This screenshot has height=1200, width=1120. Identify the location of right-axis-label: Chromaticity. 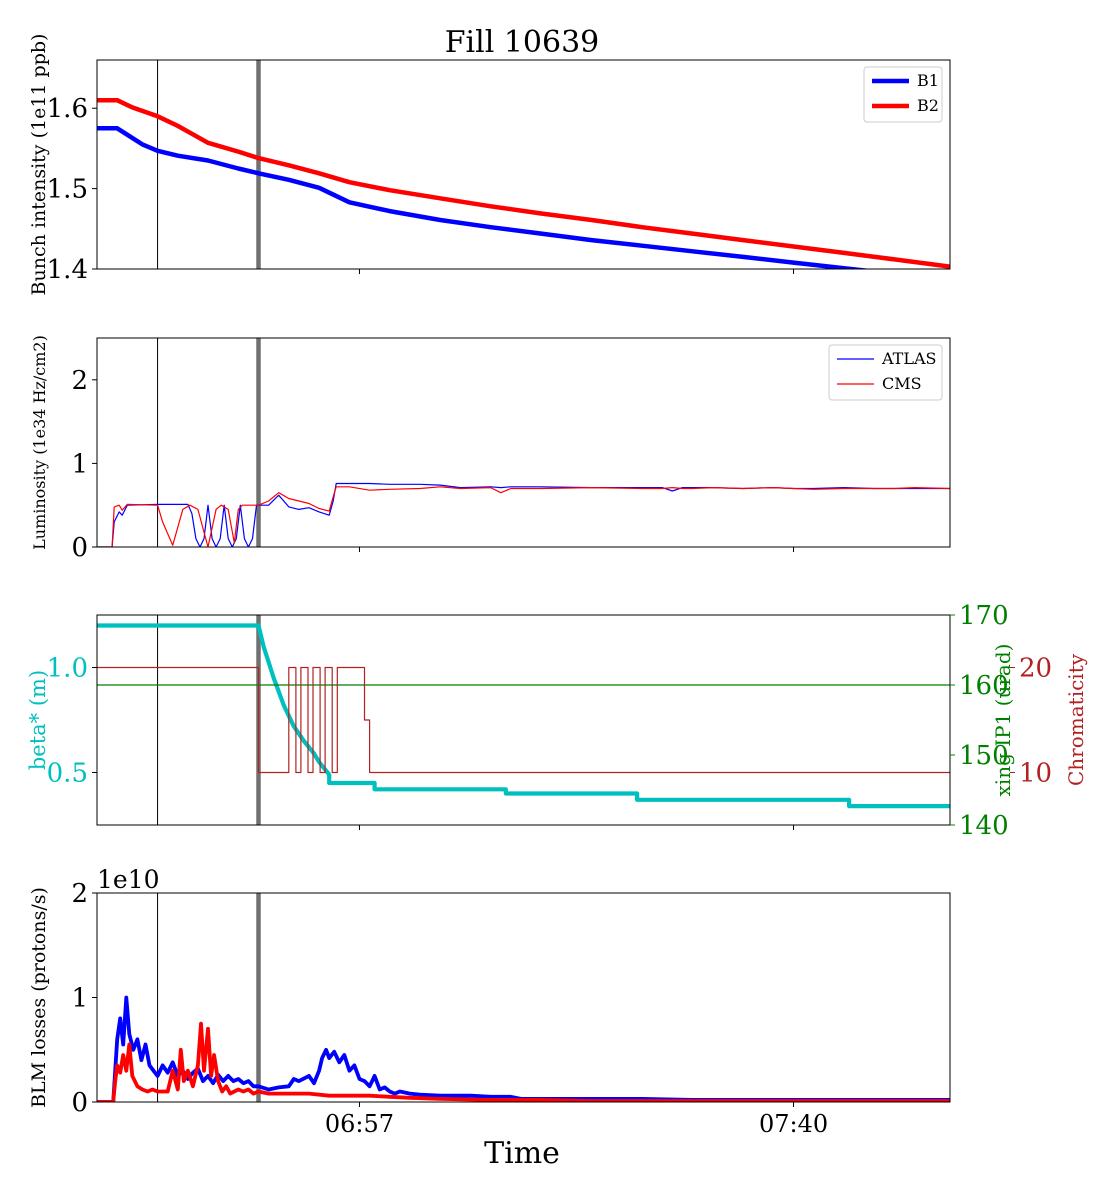
(1076, 719).